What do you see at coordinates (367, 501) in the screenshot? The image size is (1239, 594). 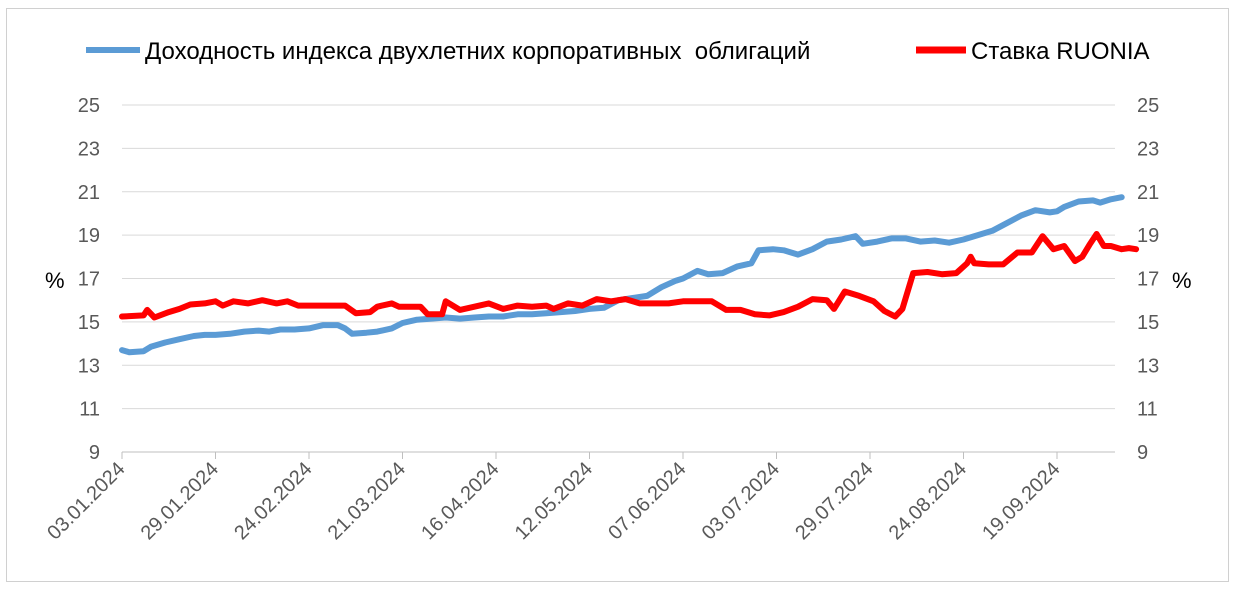 I see `x-tick-label: 21.03.2024` at bounding box center [367, 501].